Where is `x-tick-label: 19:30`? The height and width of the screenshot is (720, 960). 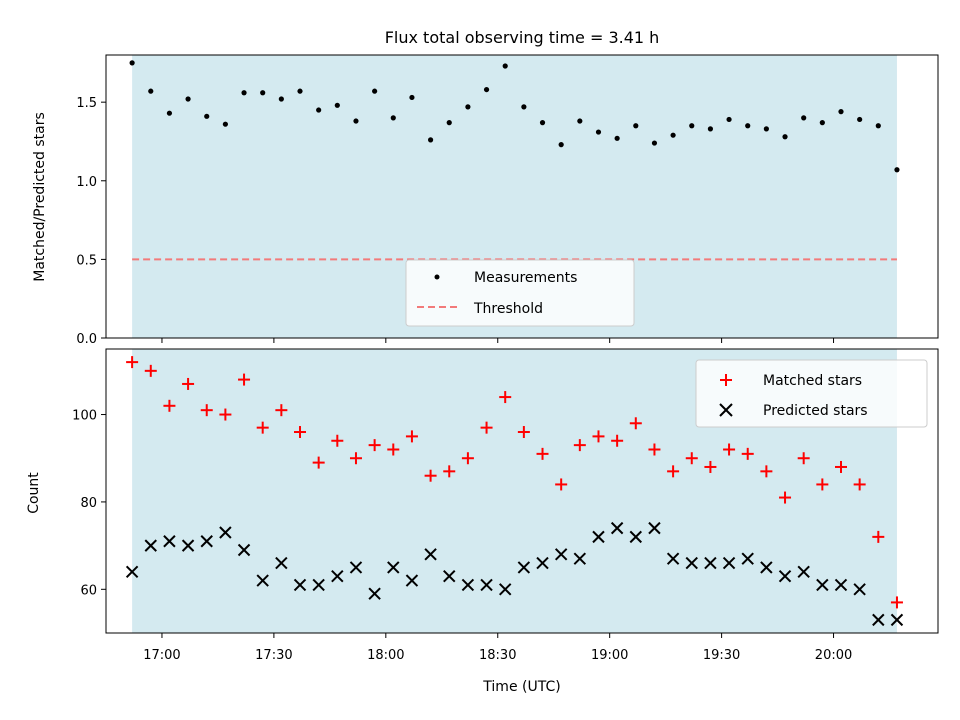
x-tick-label: 19:30 is located at coordinates (721, 655).